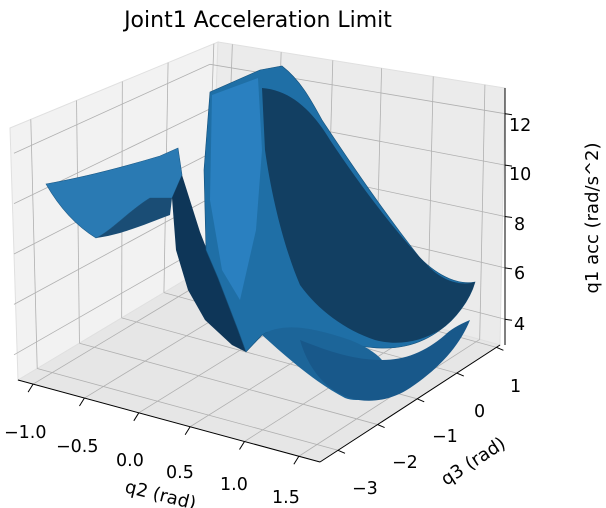 The height and width of the screenshot is (508, 606). What do you see at coordinates (520, 175) in the screenshot?
I see `z-tick-label: 10` at bounding box center [520, 175].